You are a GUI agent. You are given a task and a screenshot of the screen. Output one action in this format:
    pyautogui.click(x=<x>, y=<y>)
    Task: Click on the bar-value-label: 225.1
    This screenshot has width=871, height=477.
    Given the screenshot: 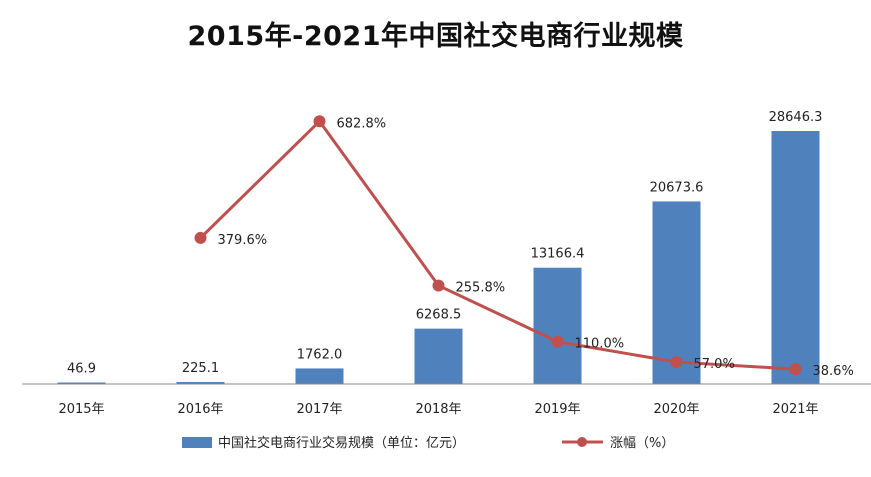 What is the action you would take?
    pyautogui.click(x=200, y=368)
    